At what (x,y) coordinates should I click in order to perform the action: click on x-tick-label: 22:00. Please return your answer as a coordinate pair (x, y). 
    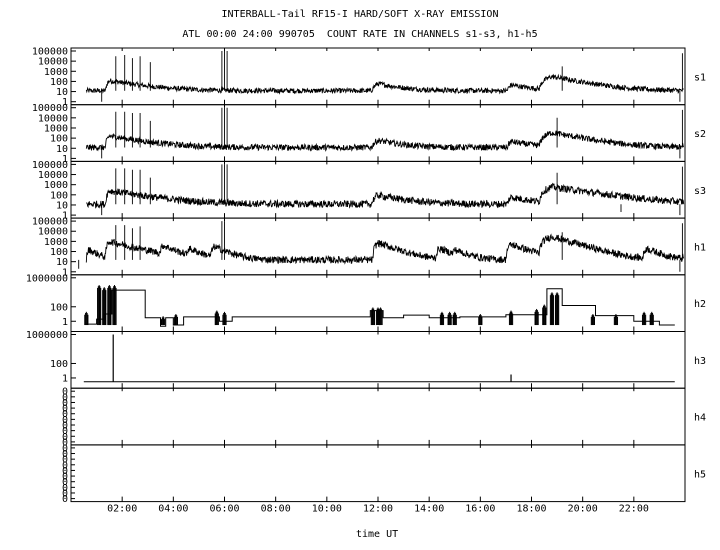
    Looking at the image, I should click on (634, 509).